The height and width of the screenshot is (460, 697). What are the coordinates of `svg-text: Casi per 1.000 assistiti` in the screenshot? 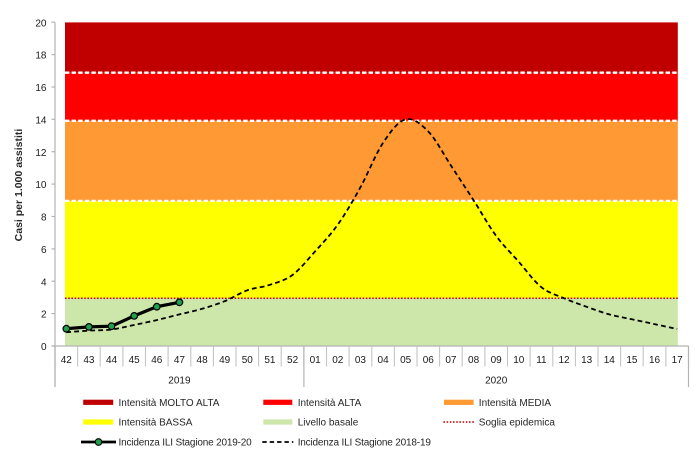 It's located at (19, 185).